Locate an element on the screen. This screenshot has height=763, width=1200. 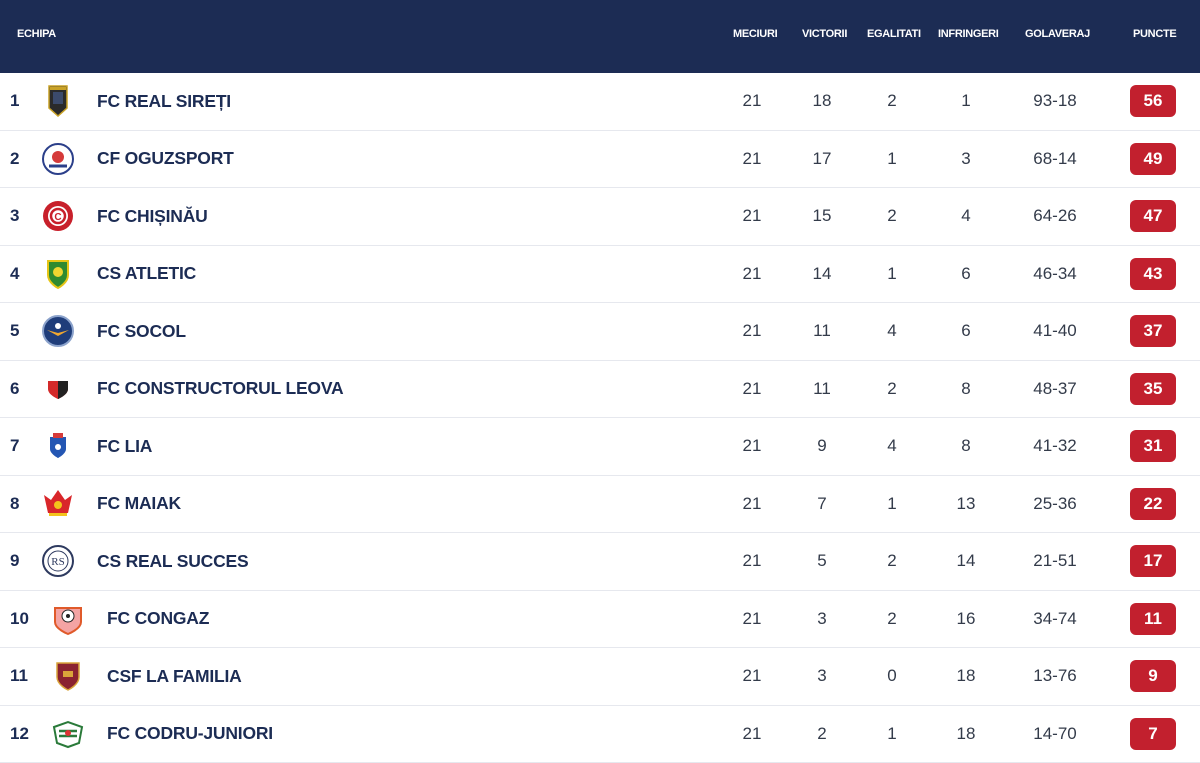
points-cell: 11 is located at coordinates (1153, 619).